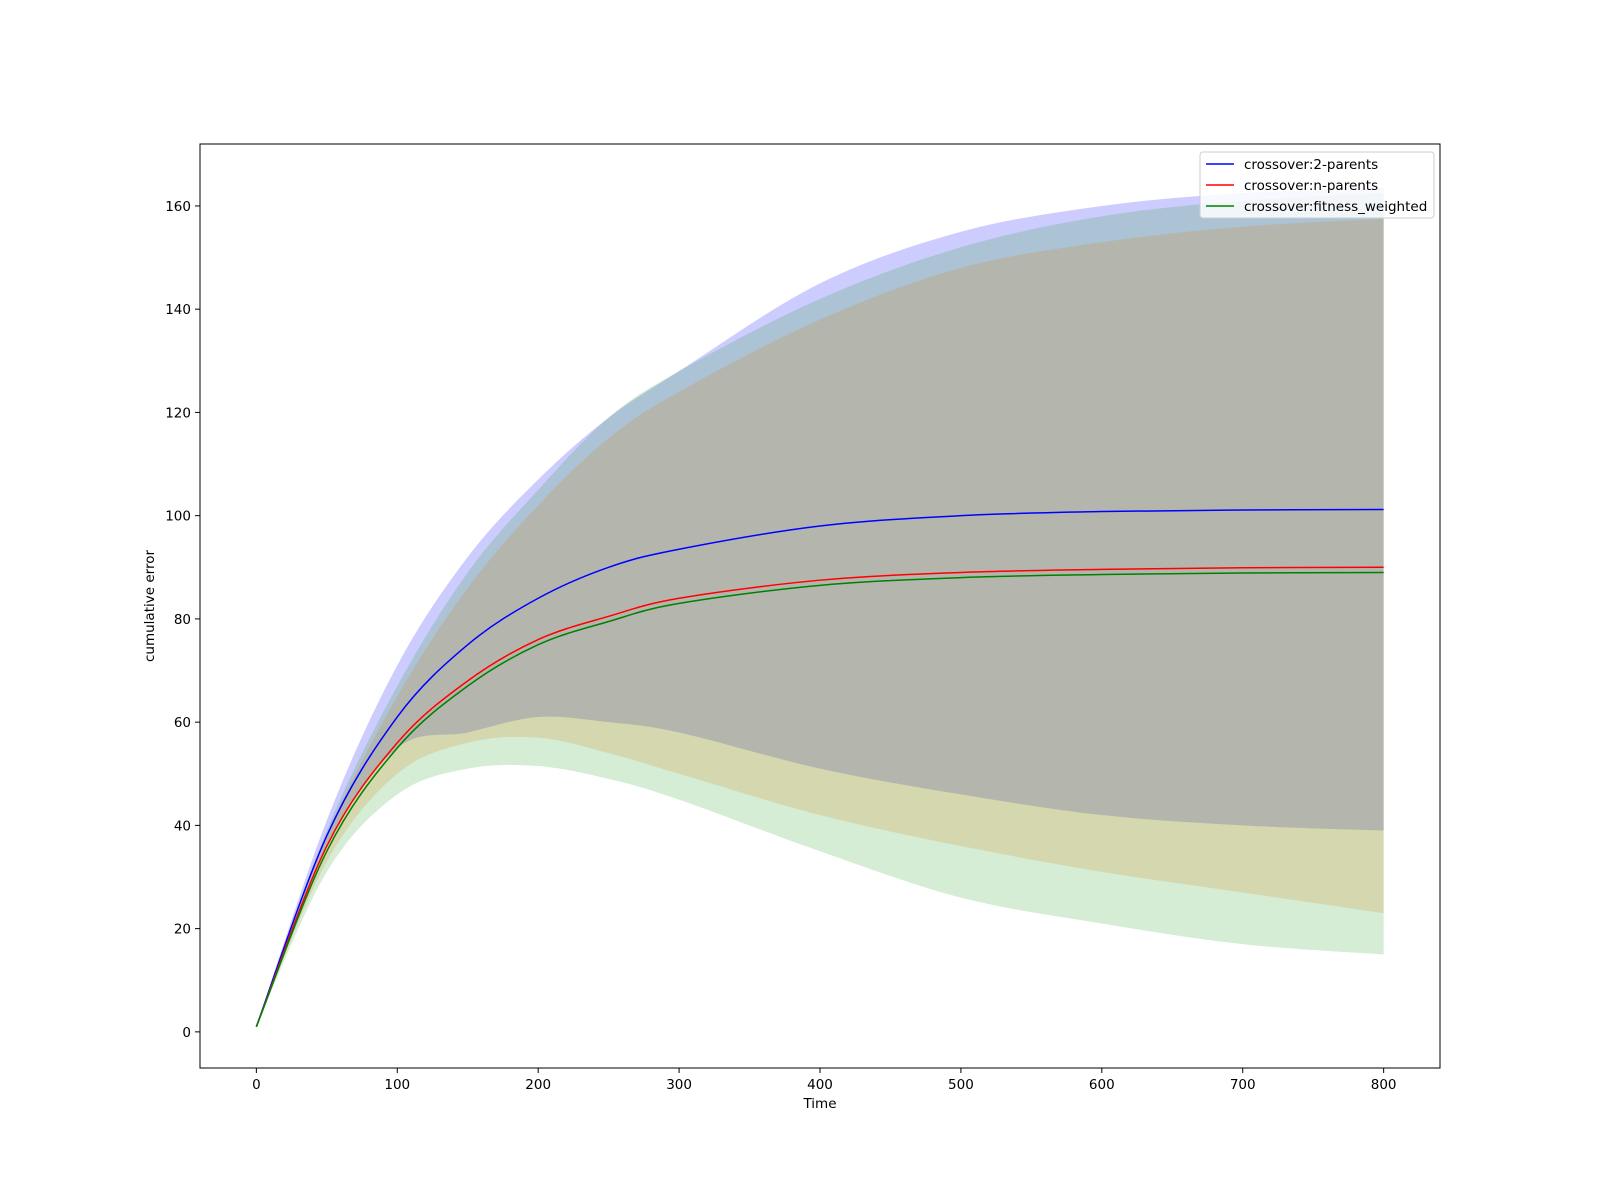 The height and width of the screenshot is (1200, 1600). I want to click on x-tick-label: 500, so click(961, 1085).